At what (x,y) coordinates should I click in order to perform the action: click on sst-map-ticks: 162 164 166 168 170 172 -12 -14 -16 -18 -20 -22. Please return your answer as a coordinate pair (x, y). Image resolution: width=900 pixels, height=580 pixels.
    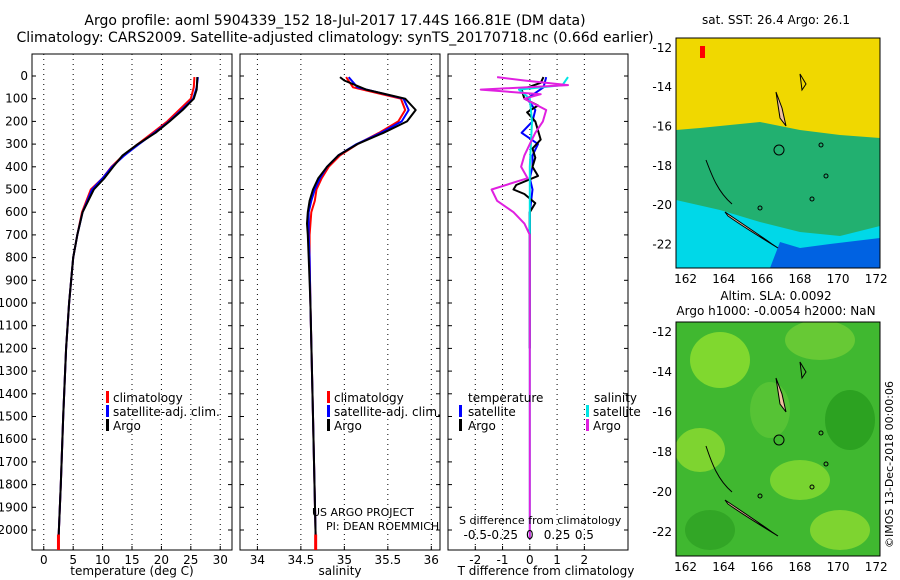
    Looking at the image, I should click on (769, 163).